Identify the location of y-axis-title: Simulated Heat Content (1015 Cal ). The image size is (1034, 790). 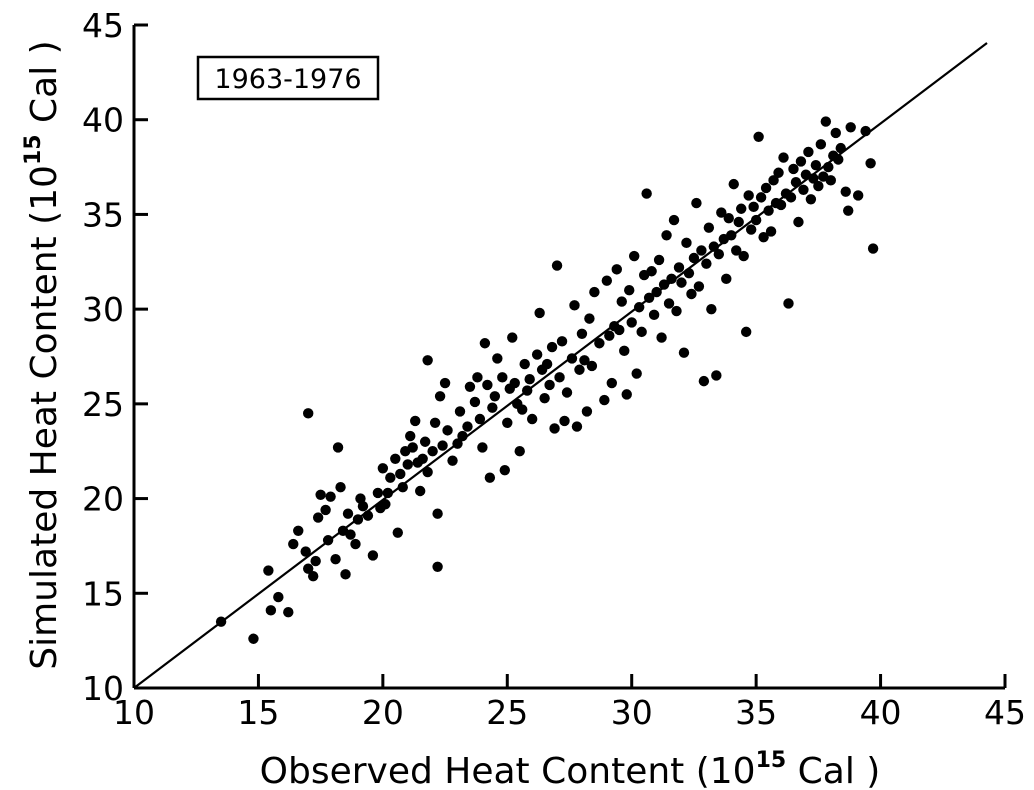
(43, 354).